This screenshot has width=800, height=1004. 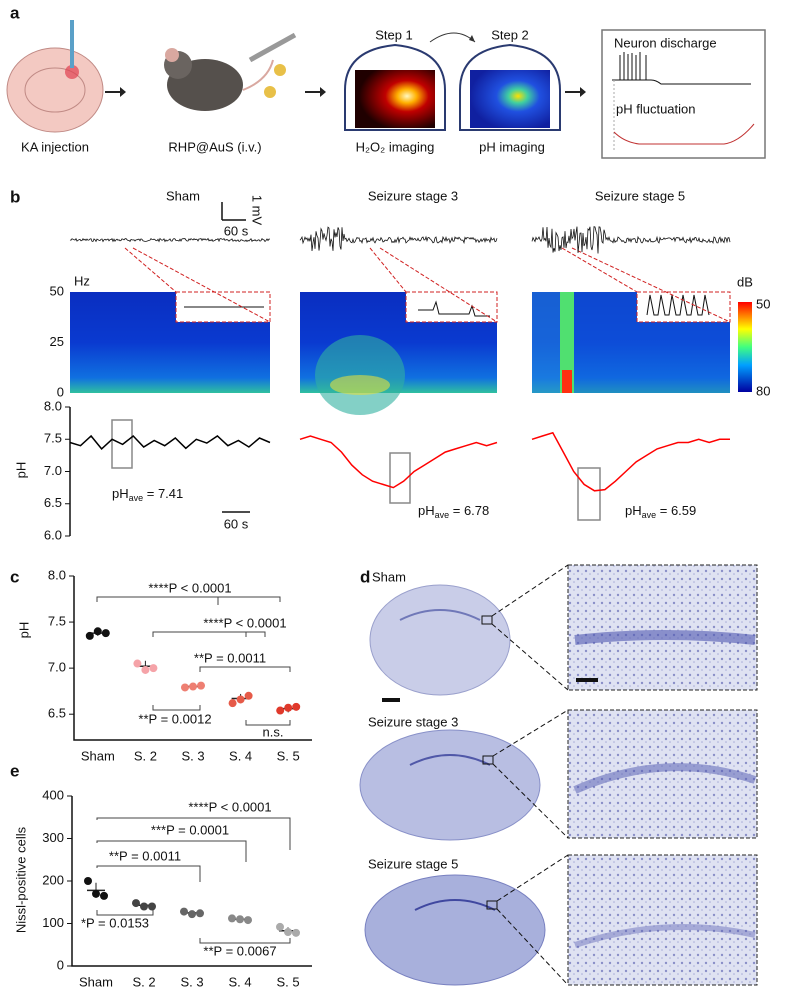 What do you see at coordinates (183, 195) in the screenshot?
I see `column-title: Sham` at bounding box center [183, 195].